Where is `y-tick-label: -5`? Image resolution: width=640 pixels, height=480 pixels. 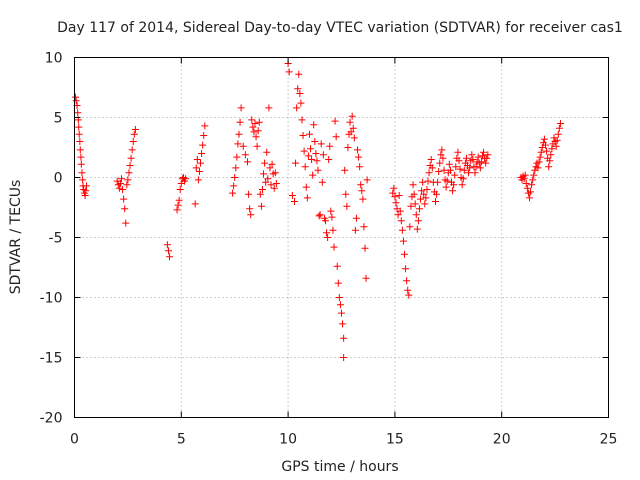
y-tick-label: -5 is located at coordinates (56, 239).